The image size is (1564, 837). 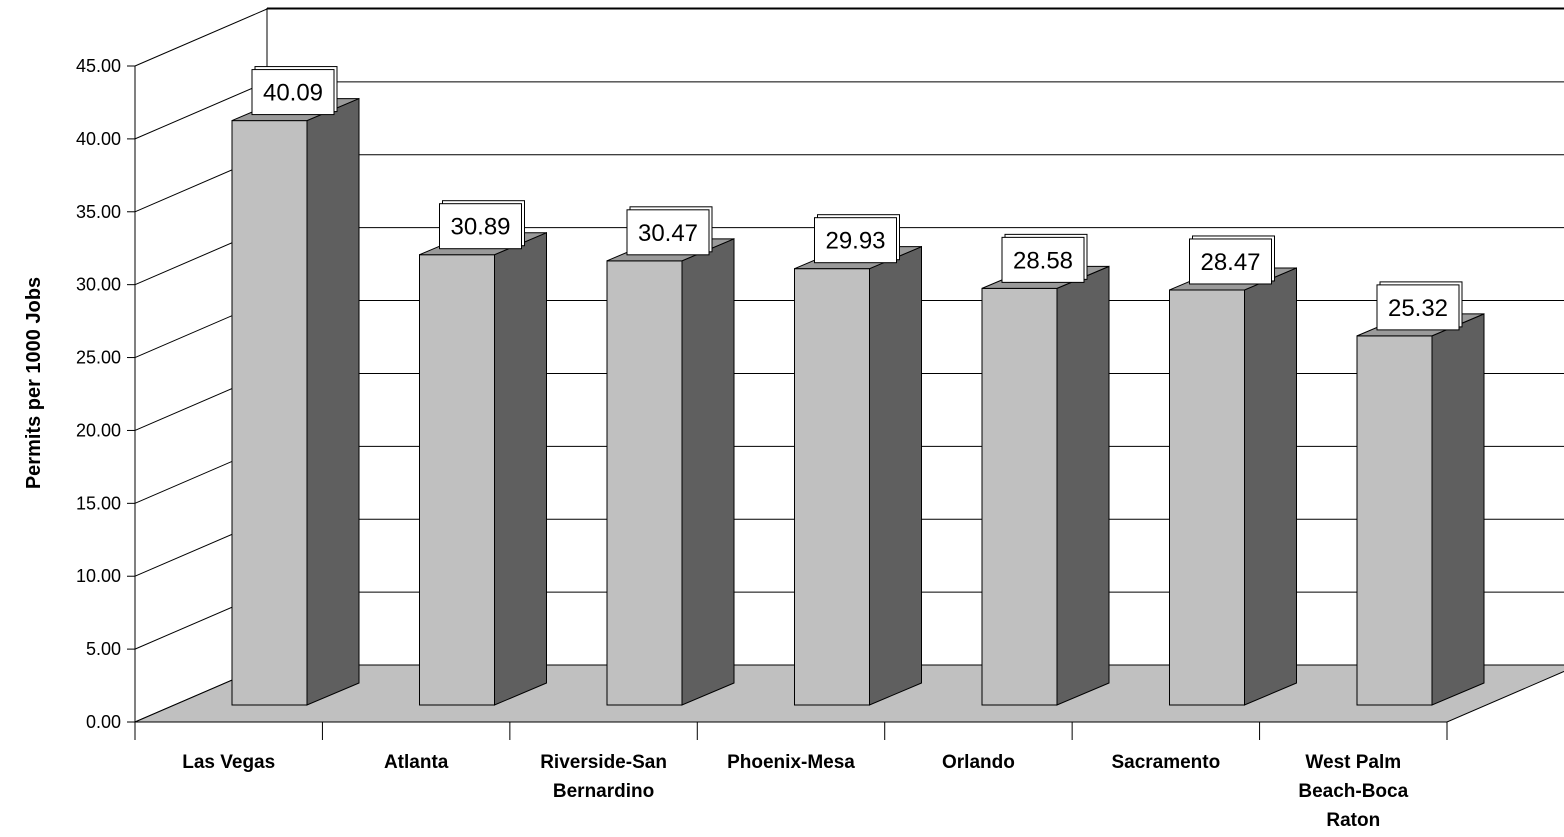 I want to click on data-label-text: 30.89, so click(x=480, y=227).